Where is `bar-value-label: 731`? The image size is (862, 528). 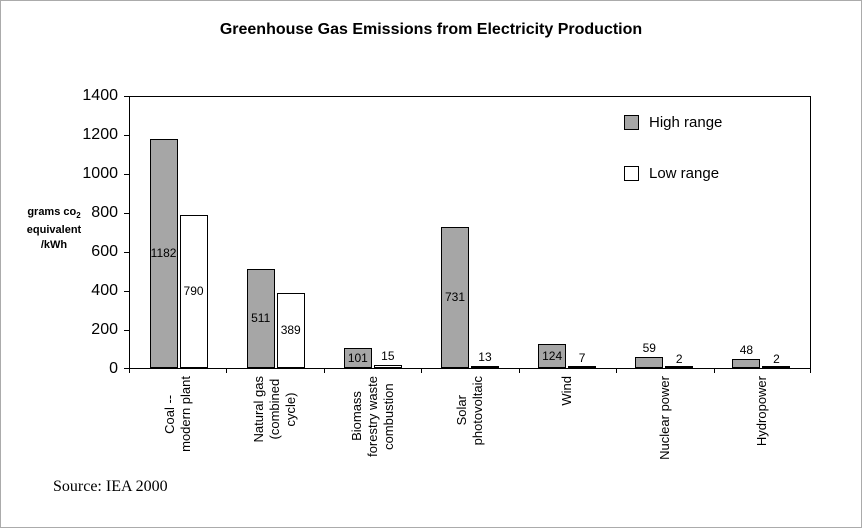 bar-value-label: 731 is located at coordinates (454, 296).